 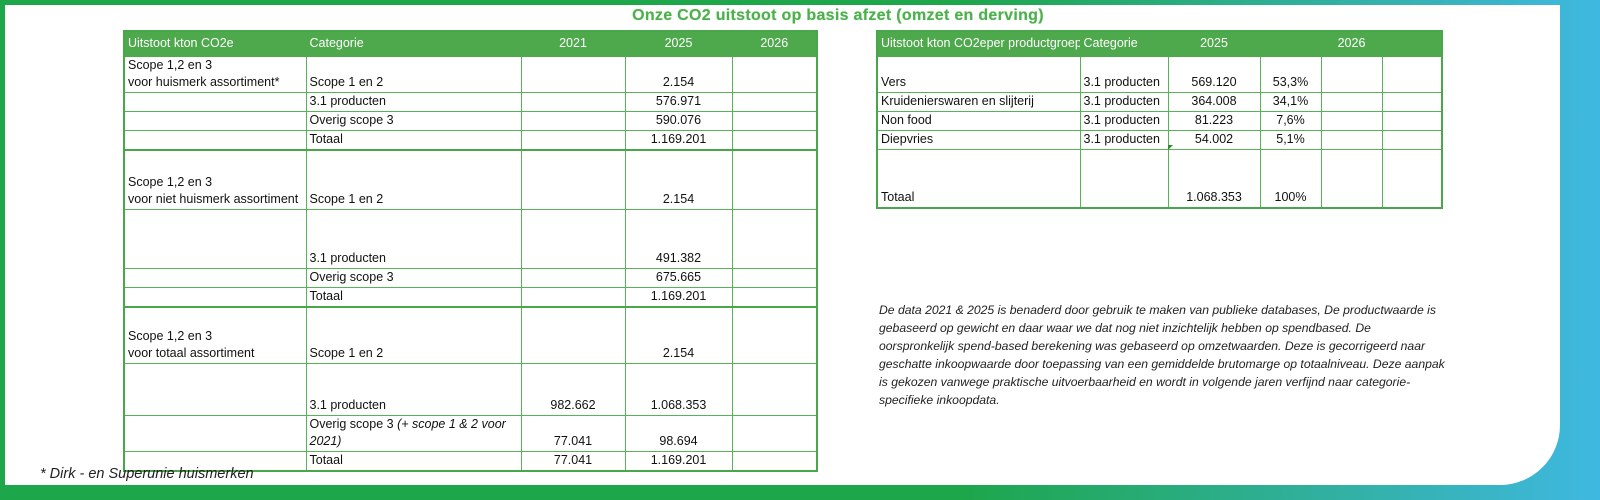 What do you see at coordinates (678, 238) in the screenshot?
I see `table-cell: 491.382` at bounding box center [678, 238].